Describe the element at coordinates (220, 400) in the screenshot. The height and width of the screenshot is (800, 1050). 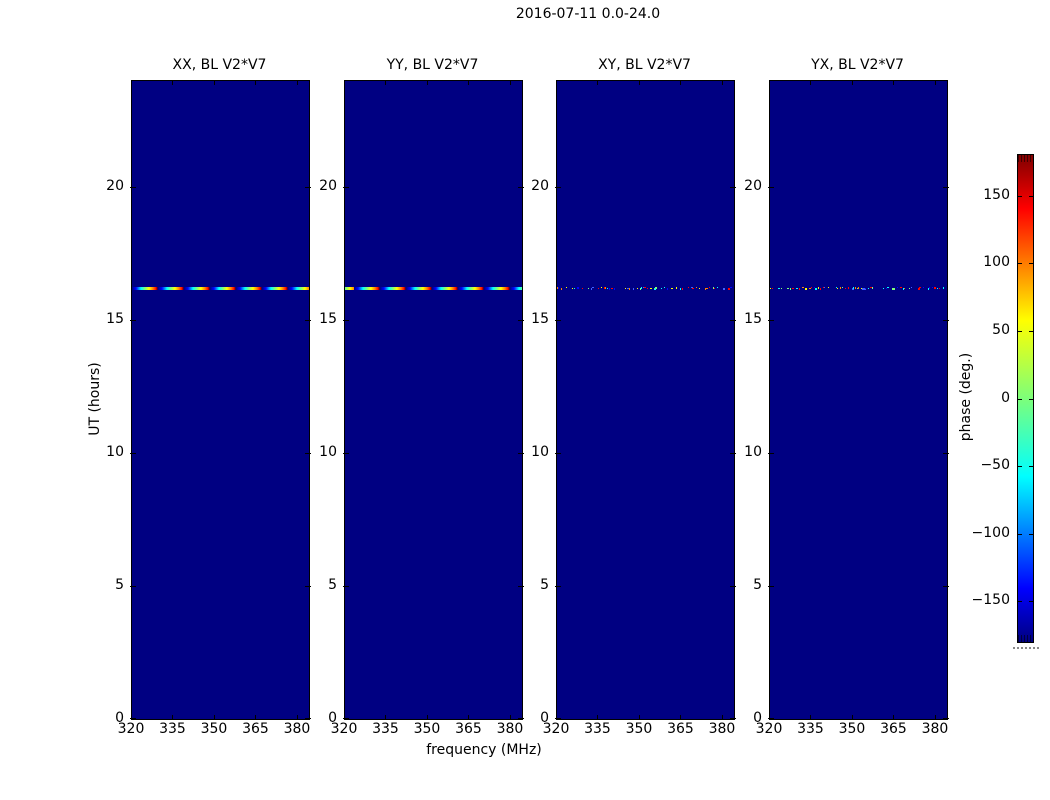
I see `heatmap-panel-xx` at that location.